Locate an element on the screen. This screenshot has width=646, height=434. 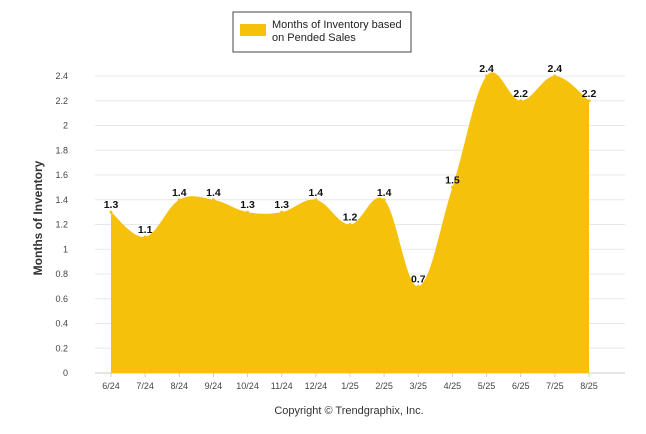
x-tick-label: 7/24 is located at coordinates (145, 386).